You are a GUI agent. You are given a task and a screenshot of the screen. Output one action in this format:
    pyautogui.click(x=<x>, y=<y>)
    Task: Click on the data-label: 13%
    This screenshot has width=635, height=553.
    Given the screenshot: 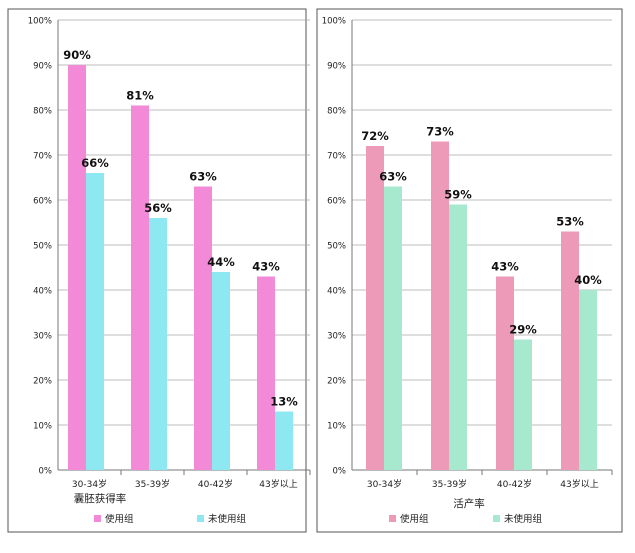 What is the action you would take?
    pyautogui.click(x=284, y=402)
    